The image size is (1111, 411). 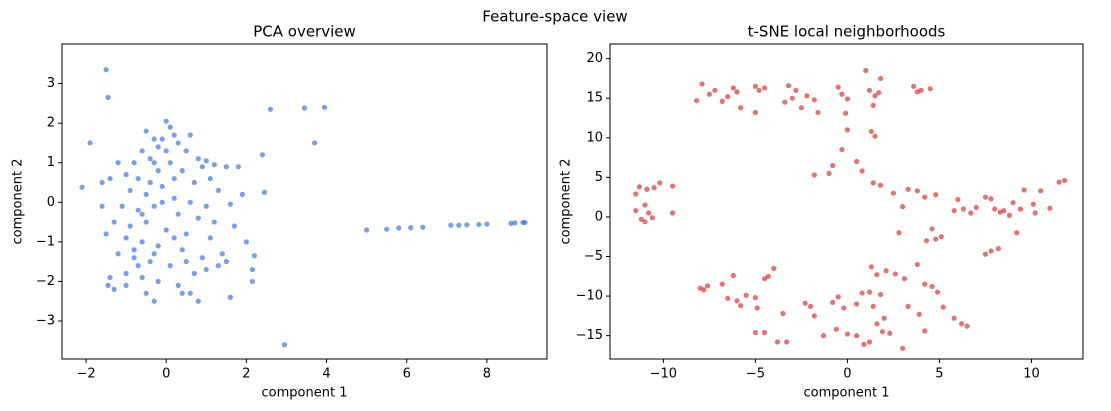 What do you see at coordinates (51, 83) in the screenshot?
I see `y-tick-label: 3` at bounding box center [51, 83].